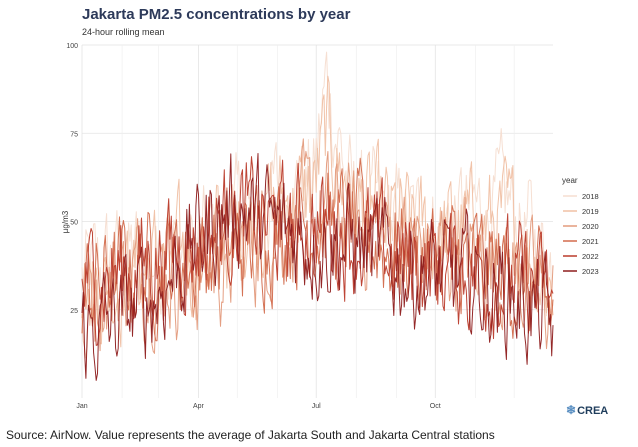  Describe the element at coordinates (81, 406) in the screenshot. I see `x-tick-label: Jan` at that location.